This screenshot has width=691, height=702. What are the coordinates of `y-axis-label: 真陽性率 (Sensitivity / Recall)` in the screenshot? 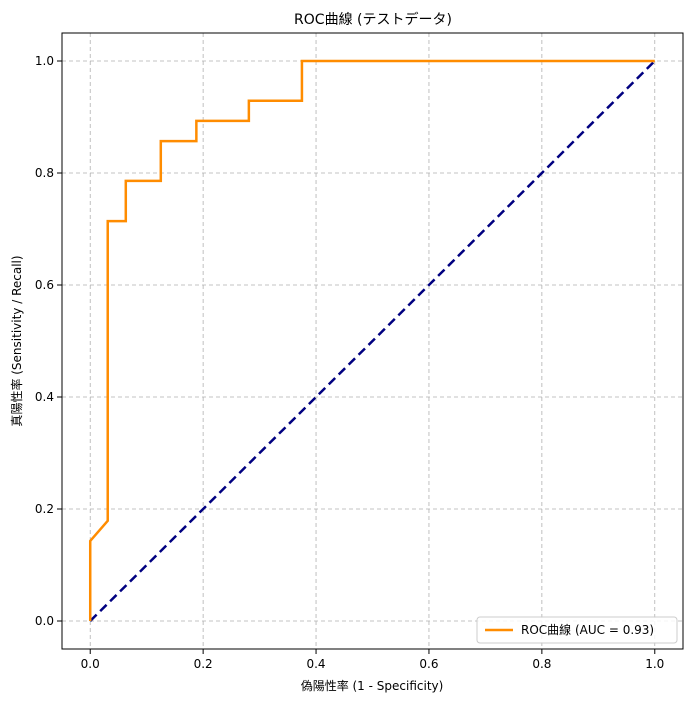 It's located at (16, 340).